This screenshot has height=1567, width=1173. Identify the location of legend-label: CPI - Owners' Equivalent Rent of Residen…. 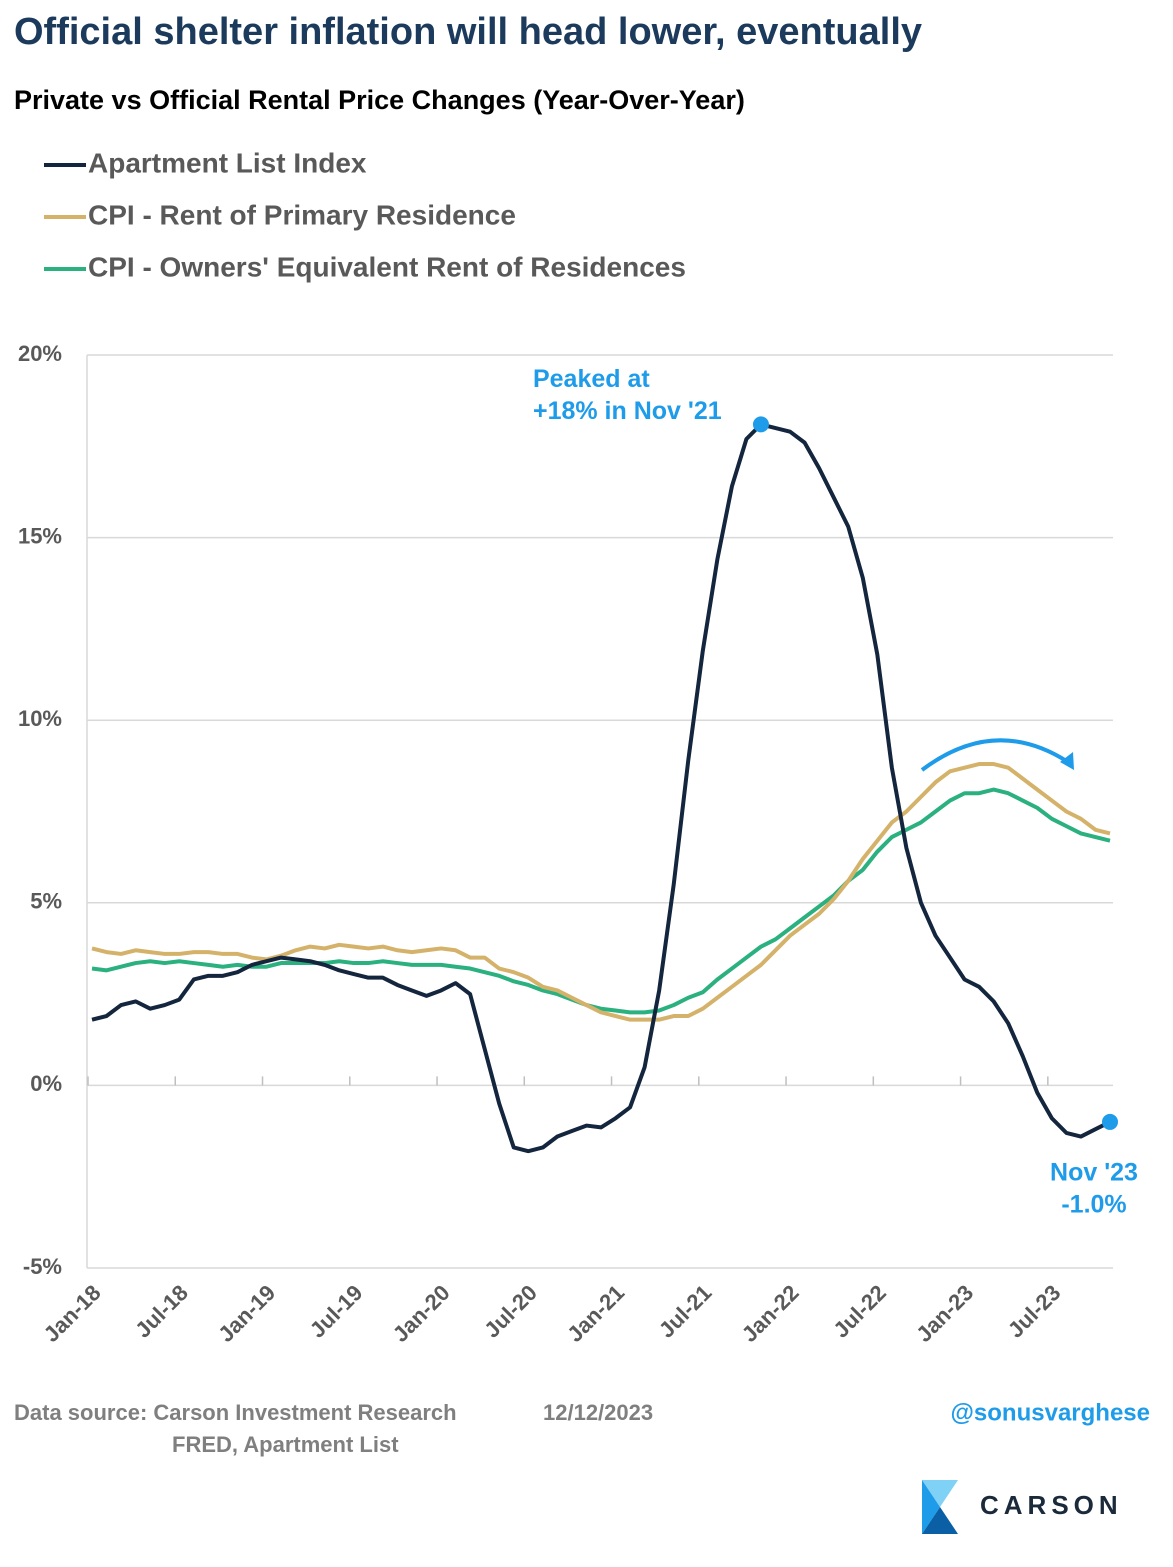
(387, 266).